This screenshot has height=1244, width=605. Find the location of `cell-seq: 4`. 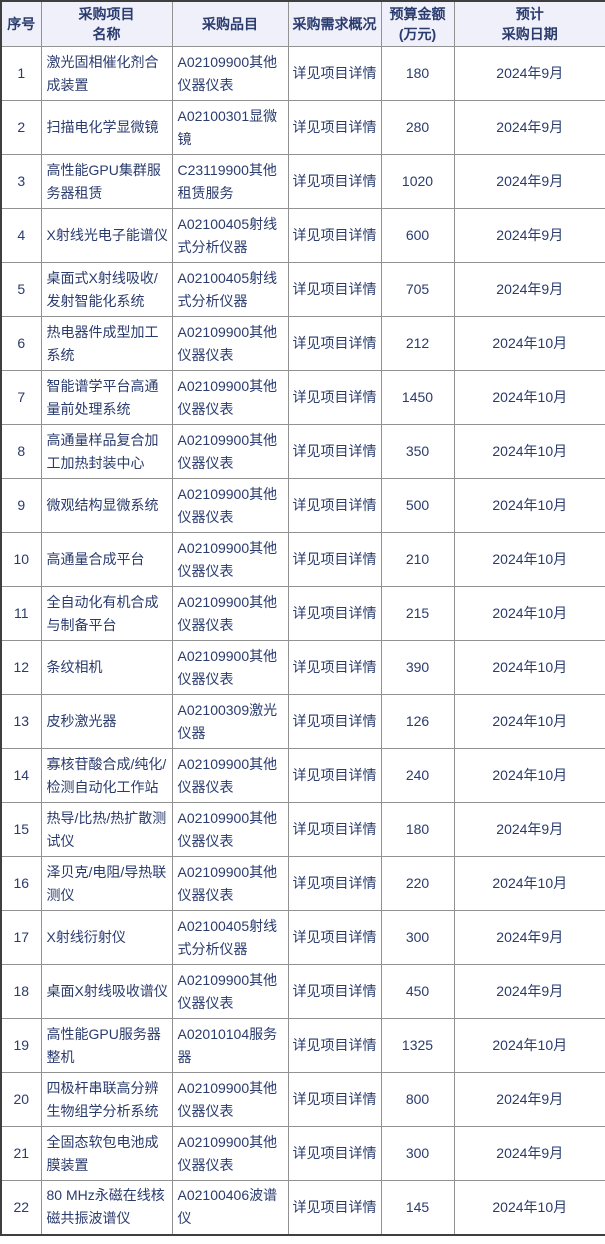

cell-seq: 4 is located at coordinates (21, 235).